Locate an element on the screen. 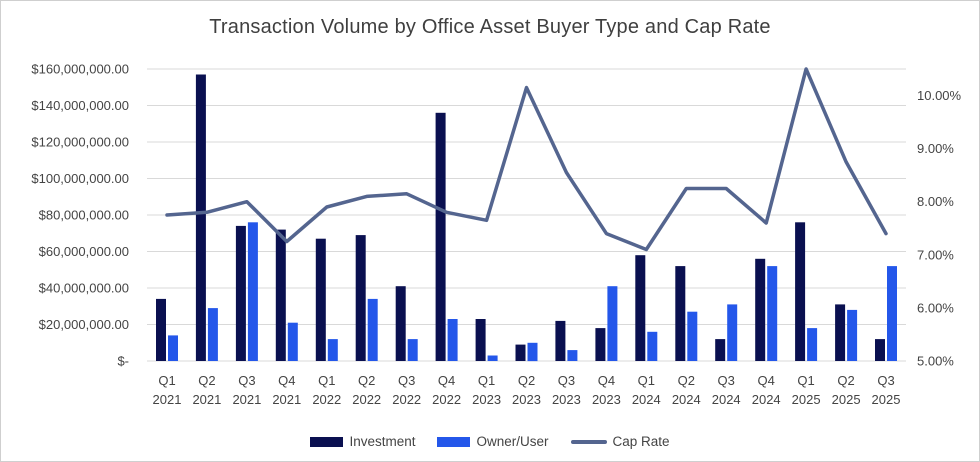  right-axis-tick-label: 5.00% is located at coordinates (935, 361).